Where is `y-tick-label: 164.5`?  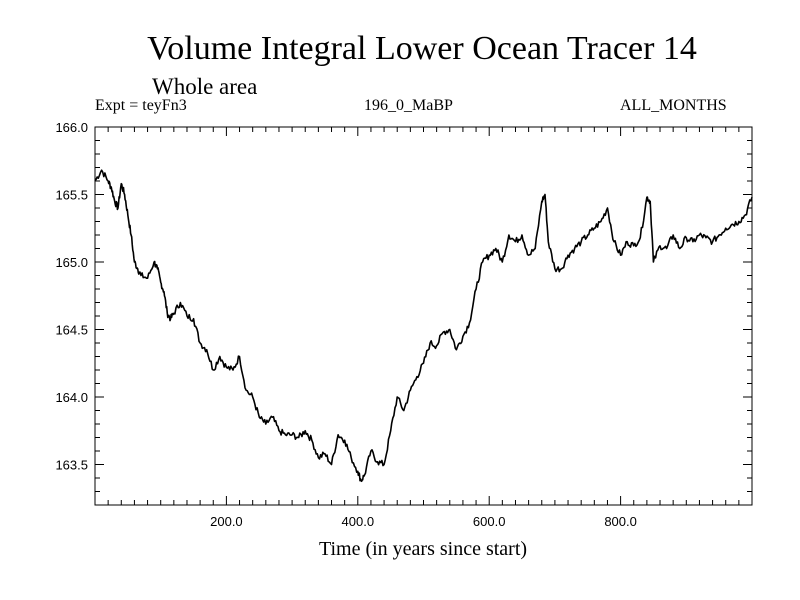
y-tick-label: 164.5 is located at coordinates (71, 330).